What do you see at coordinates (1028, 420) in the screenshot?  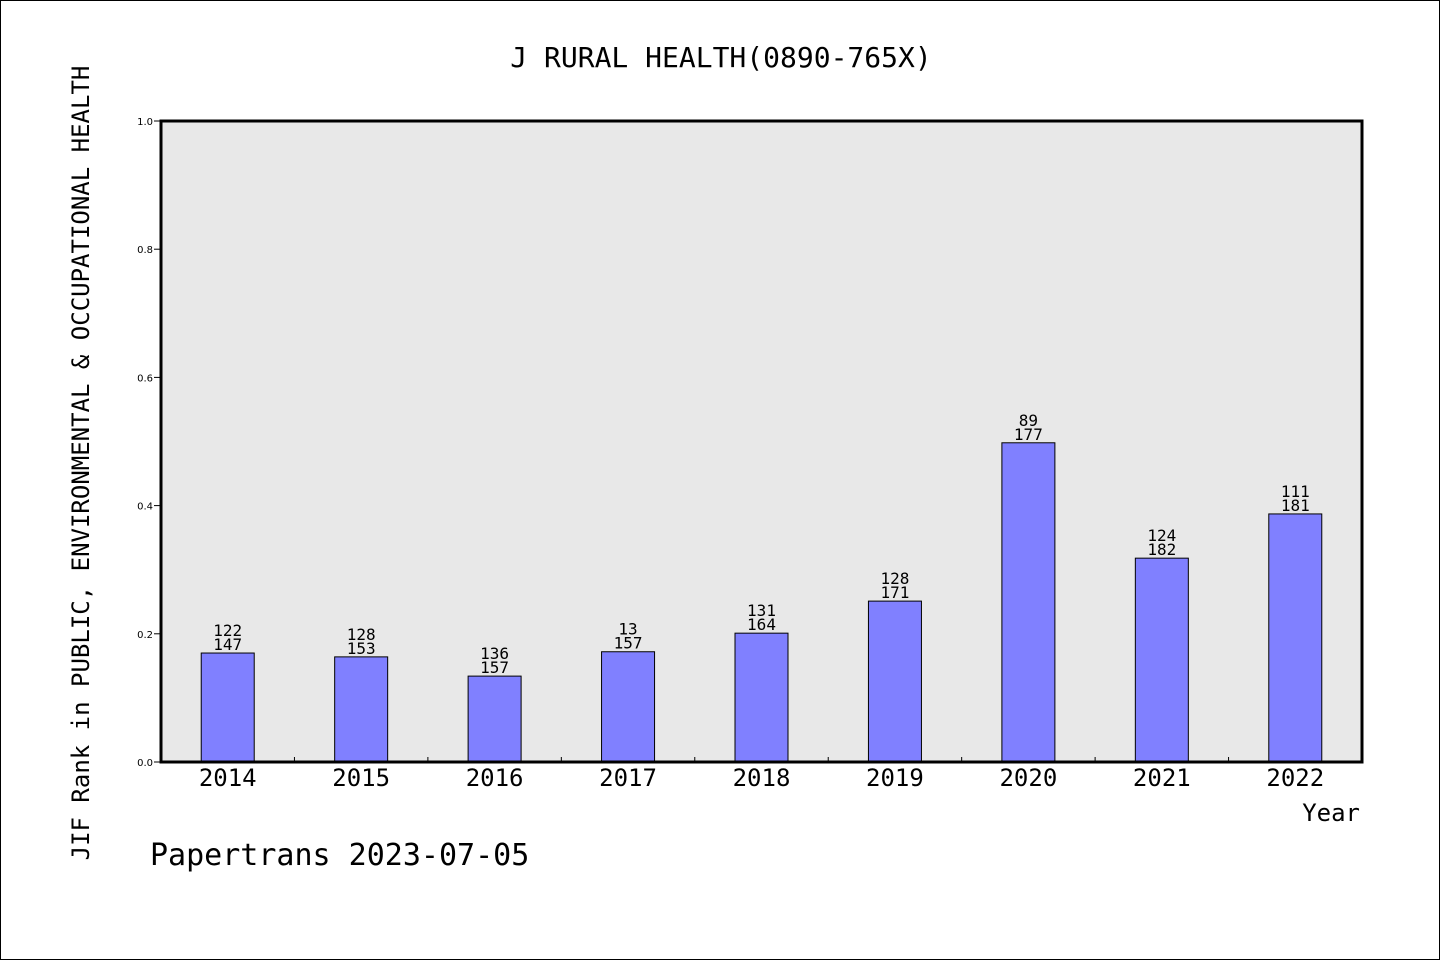 I see `data-label-rank: 89` at bounding box center [1028, 420].